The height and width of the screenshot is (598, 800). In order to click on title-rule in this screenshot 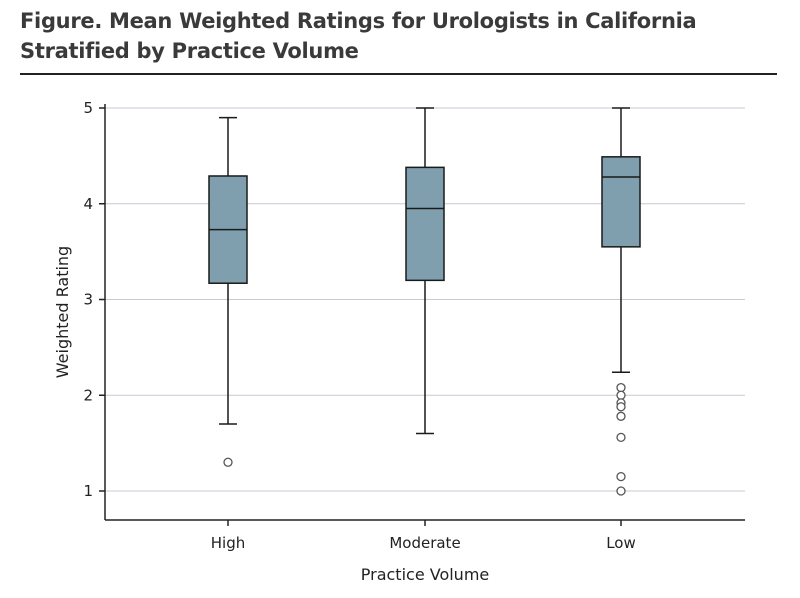, I will do `click(398, 74)`.